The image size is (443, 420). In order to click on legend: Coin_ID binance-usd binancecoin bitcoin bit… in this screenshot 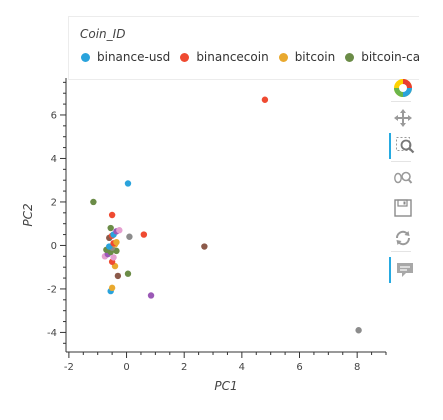, I will do `click(243, 48)`.